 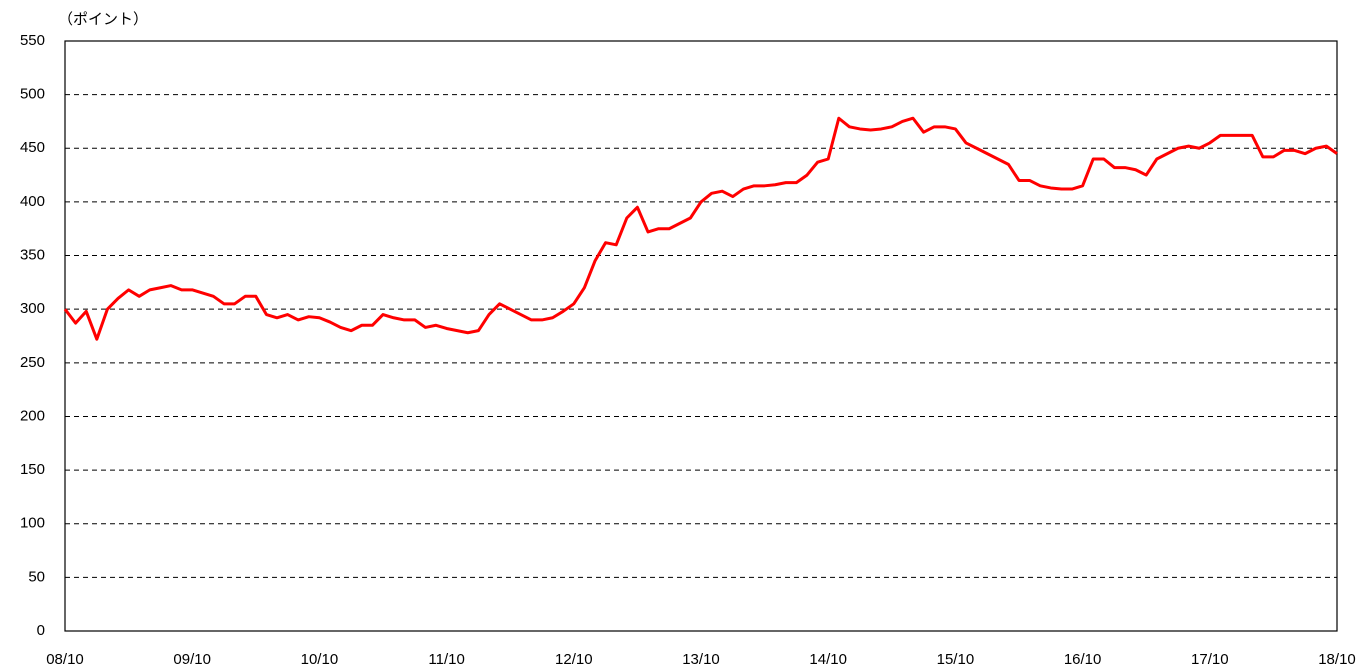 What do you see at coordinates (41, 630) in the screenshot?
I see `y-tick-label: 0` at bounding box center [41, 630].